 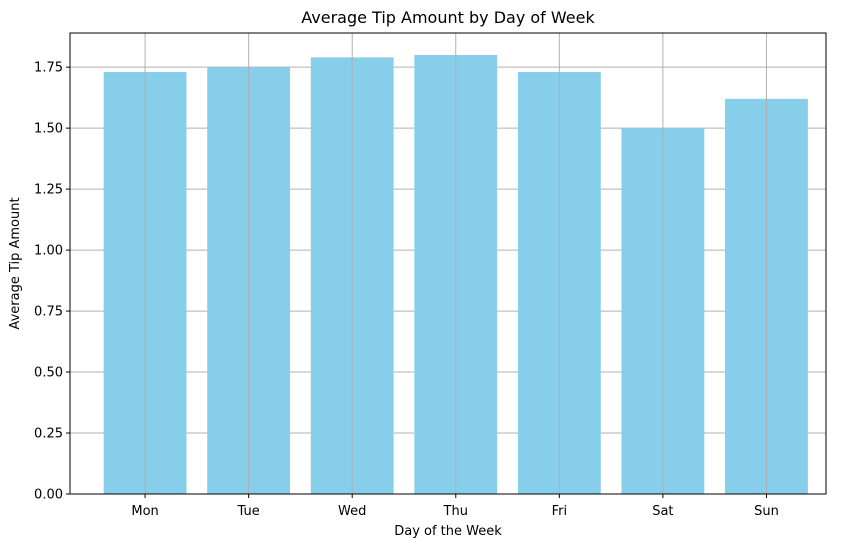 What do you see at coordinates (48, 434) in the screenshot?
I see `y-tick-label: 0.25` at bounding box center [48, 434].